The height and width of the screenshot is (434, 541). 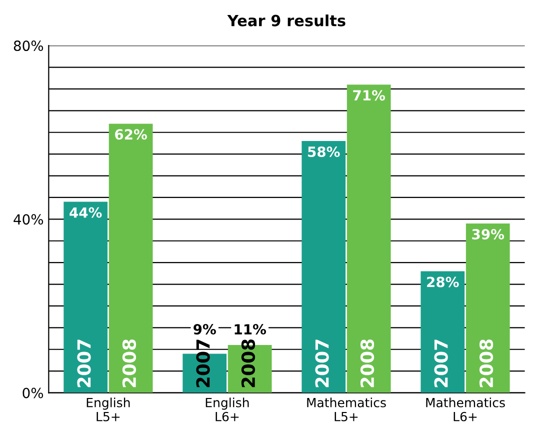 I want to click on series-label: 2008, so click(x=248, y=363).